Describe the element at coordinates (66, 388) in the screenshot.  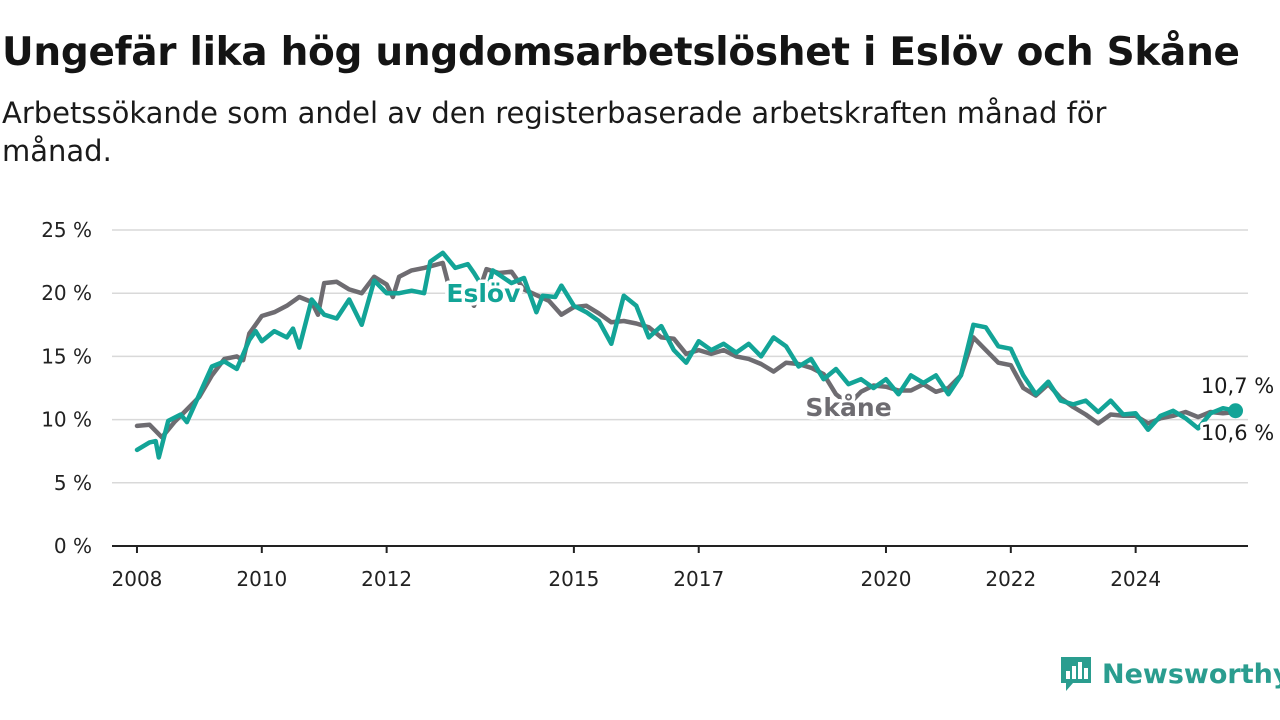
I see `y-axis: 0 % 5 % 10 % 15 % 20 % 25 %` at that location.